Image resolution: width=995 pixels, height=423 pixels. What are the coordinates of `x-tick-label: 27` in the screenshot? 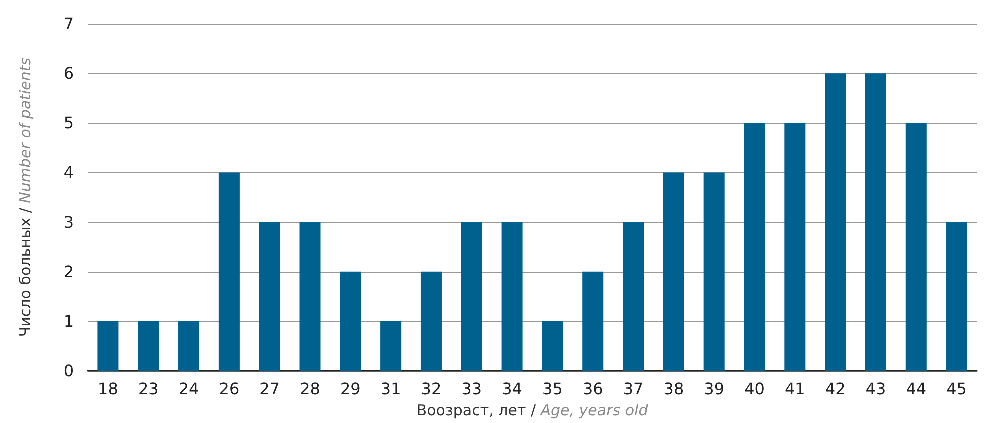 It's located at (270, 389).